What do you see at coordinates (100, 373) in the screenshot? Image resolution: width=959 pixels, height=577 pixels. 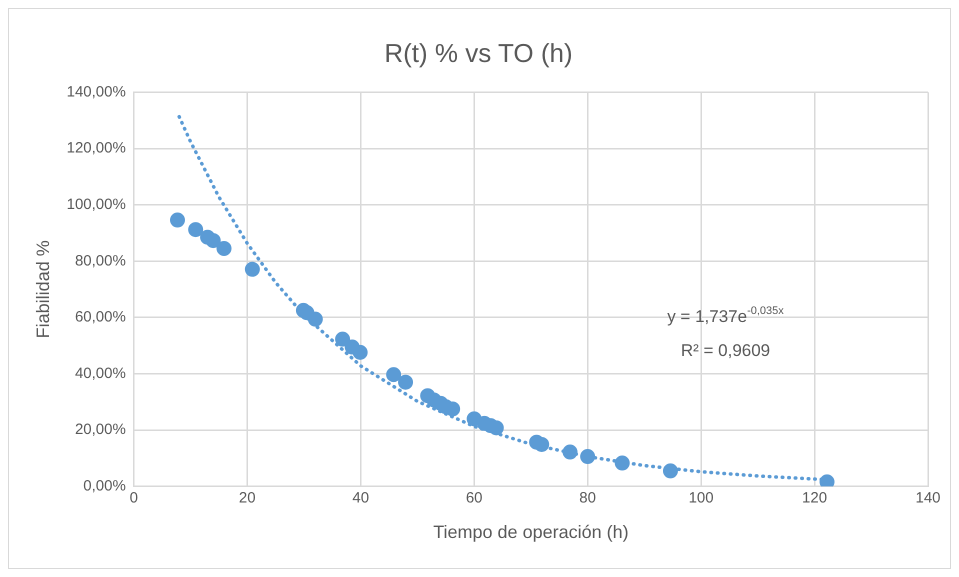 I see `y-tick-label: 40,00%` at bounding box center [100, 373].